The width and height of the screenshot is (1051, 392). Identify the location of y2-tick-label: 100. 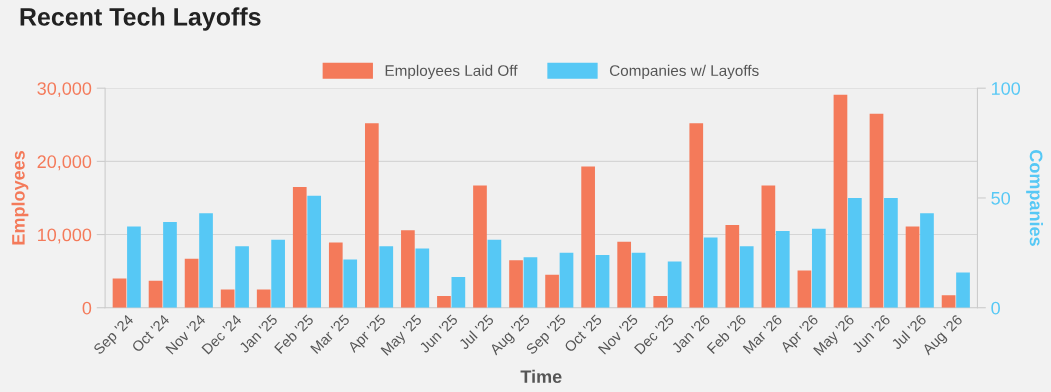
(1006, 88).